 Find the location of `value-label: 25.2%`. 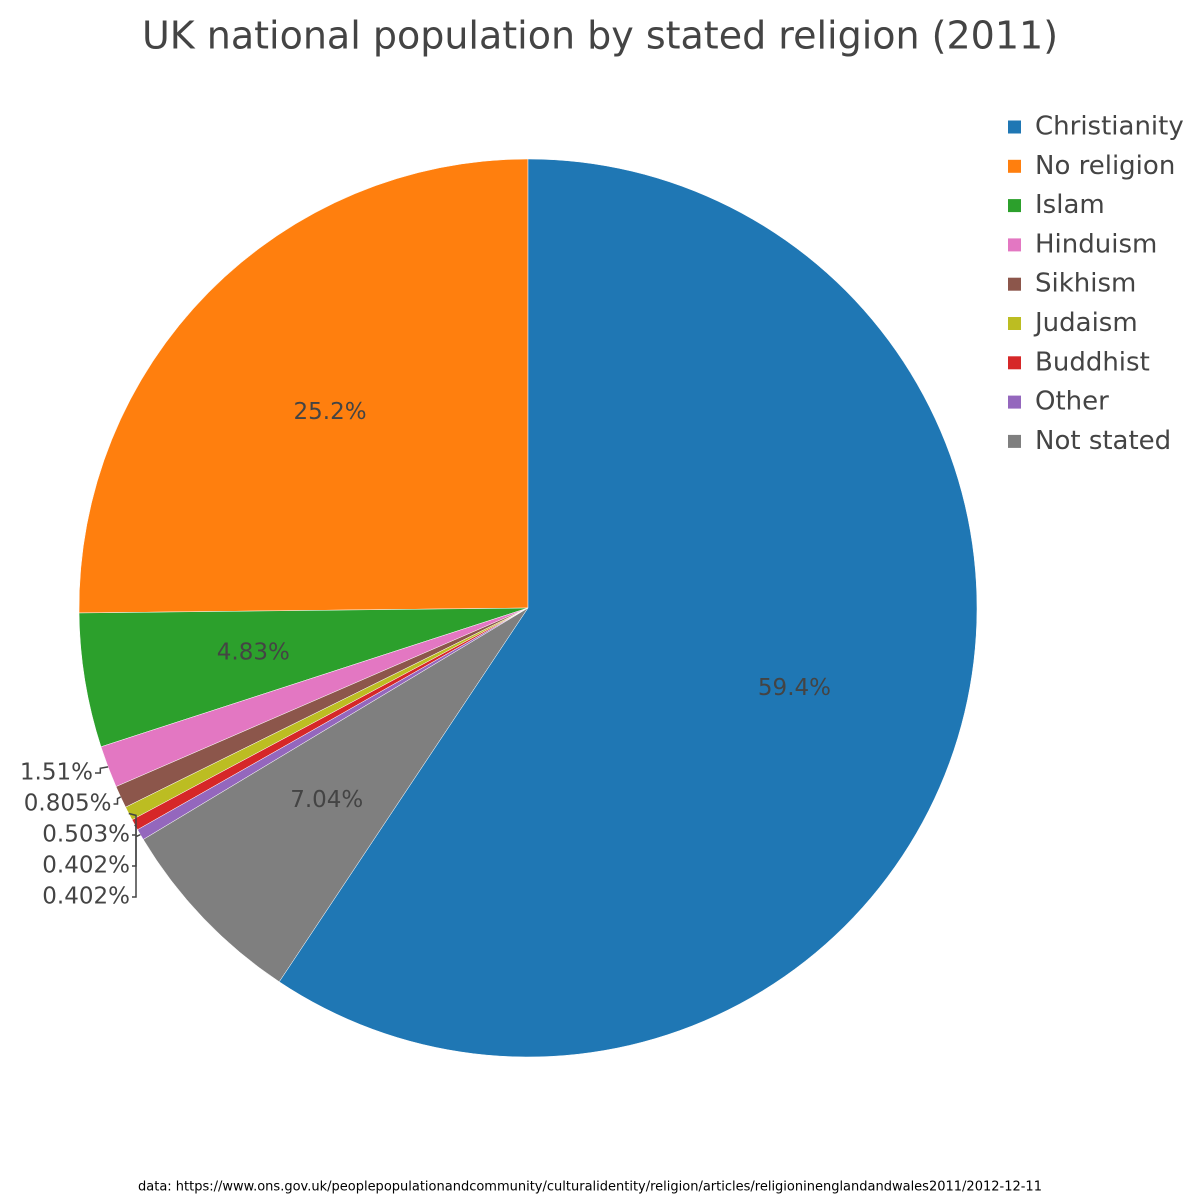

value-label: 25.2% is located at coordinates (330, 412).